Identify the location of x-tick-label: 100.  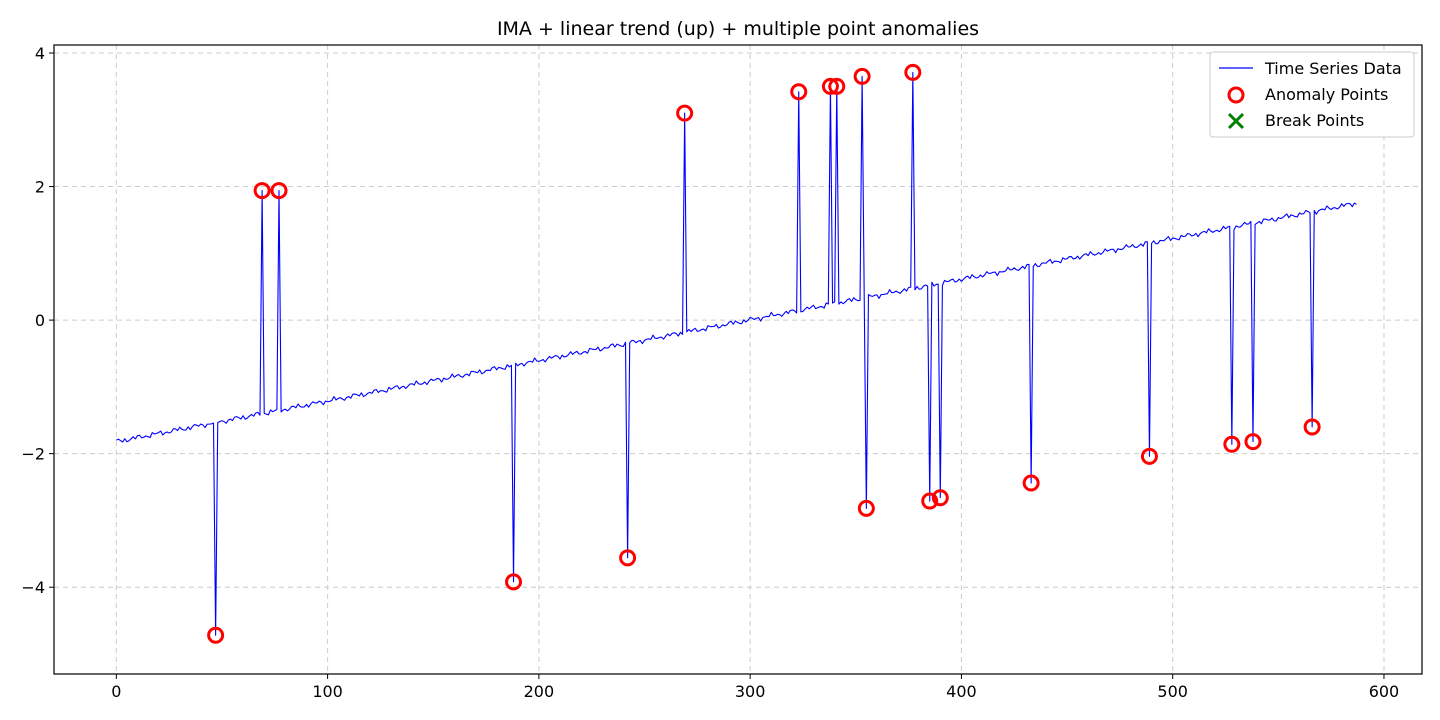
(327, 691).